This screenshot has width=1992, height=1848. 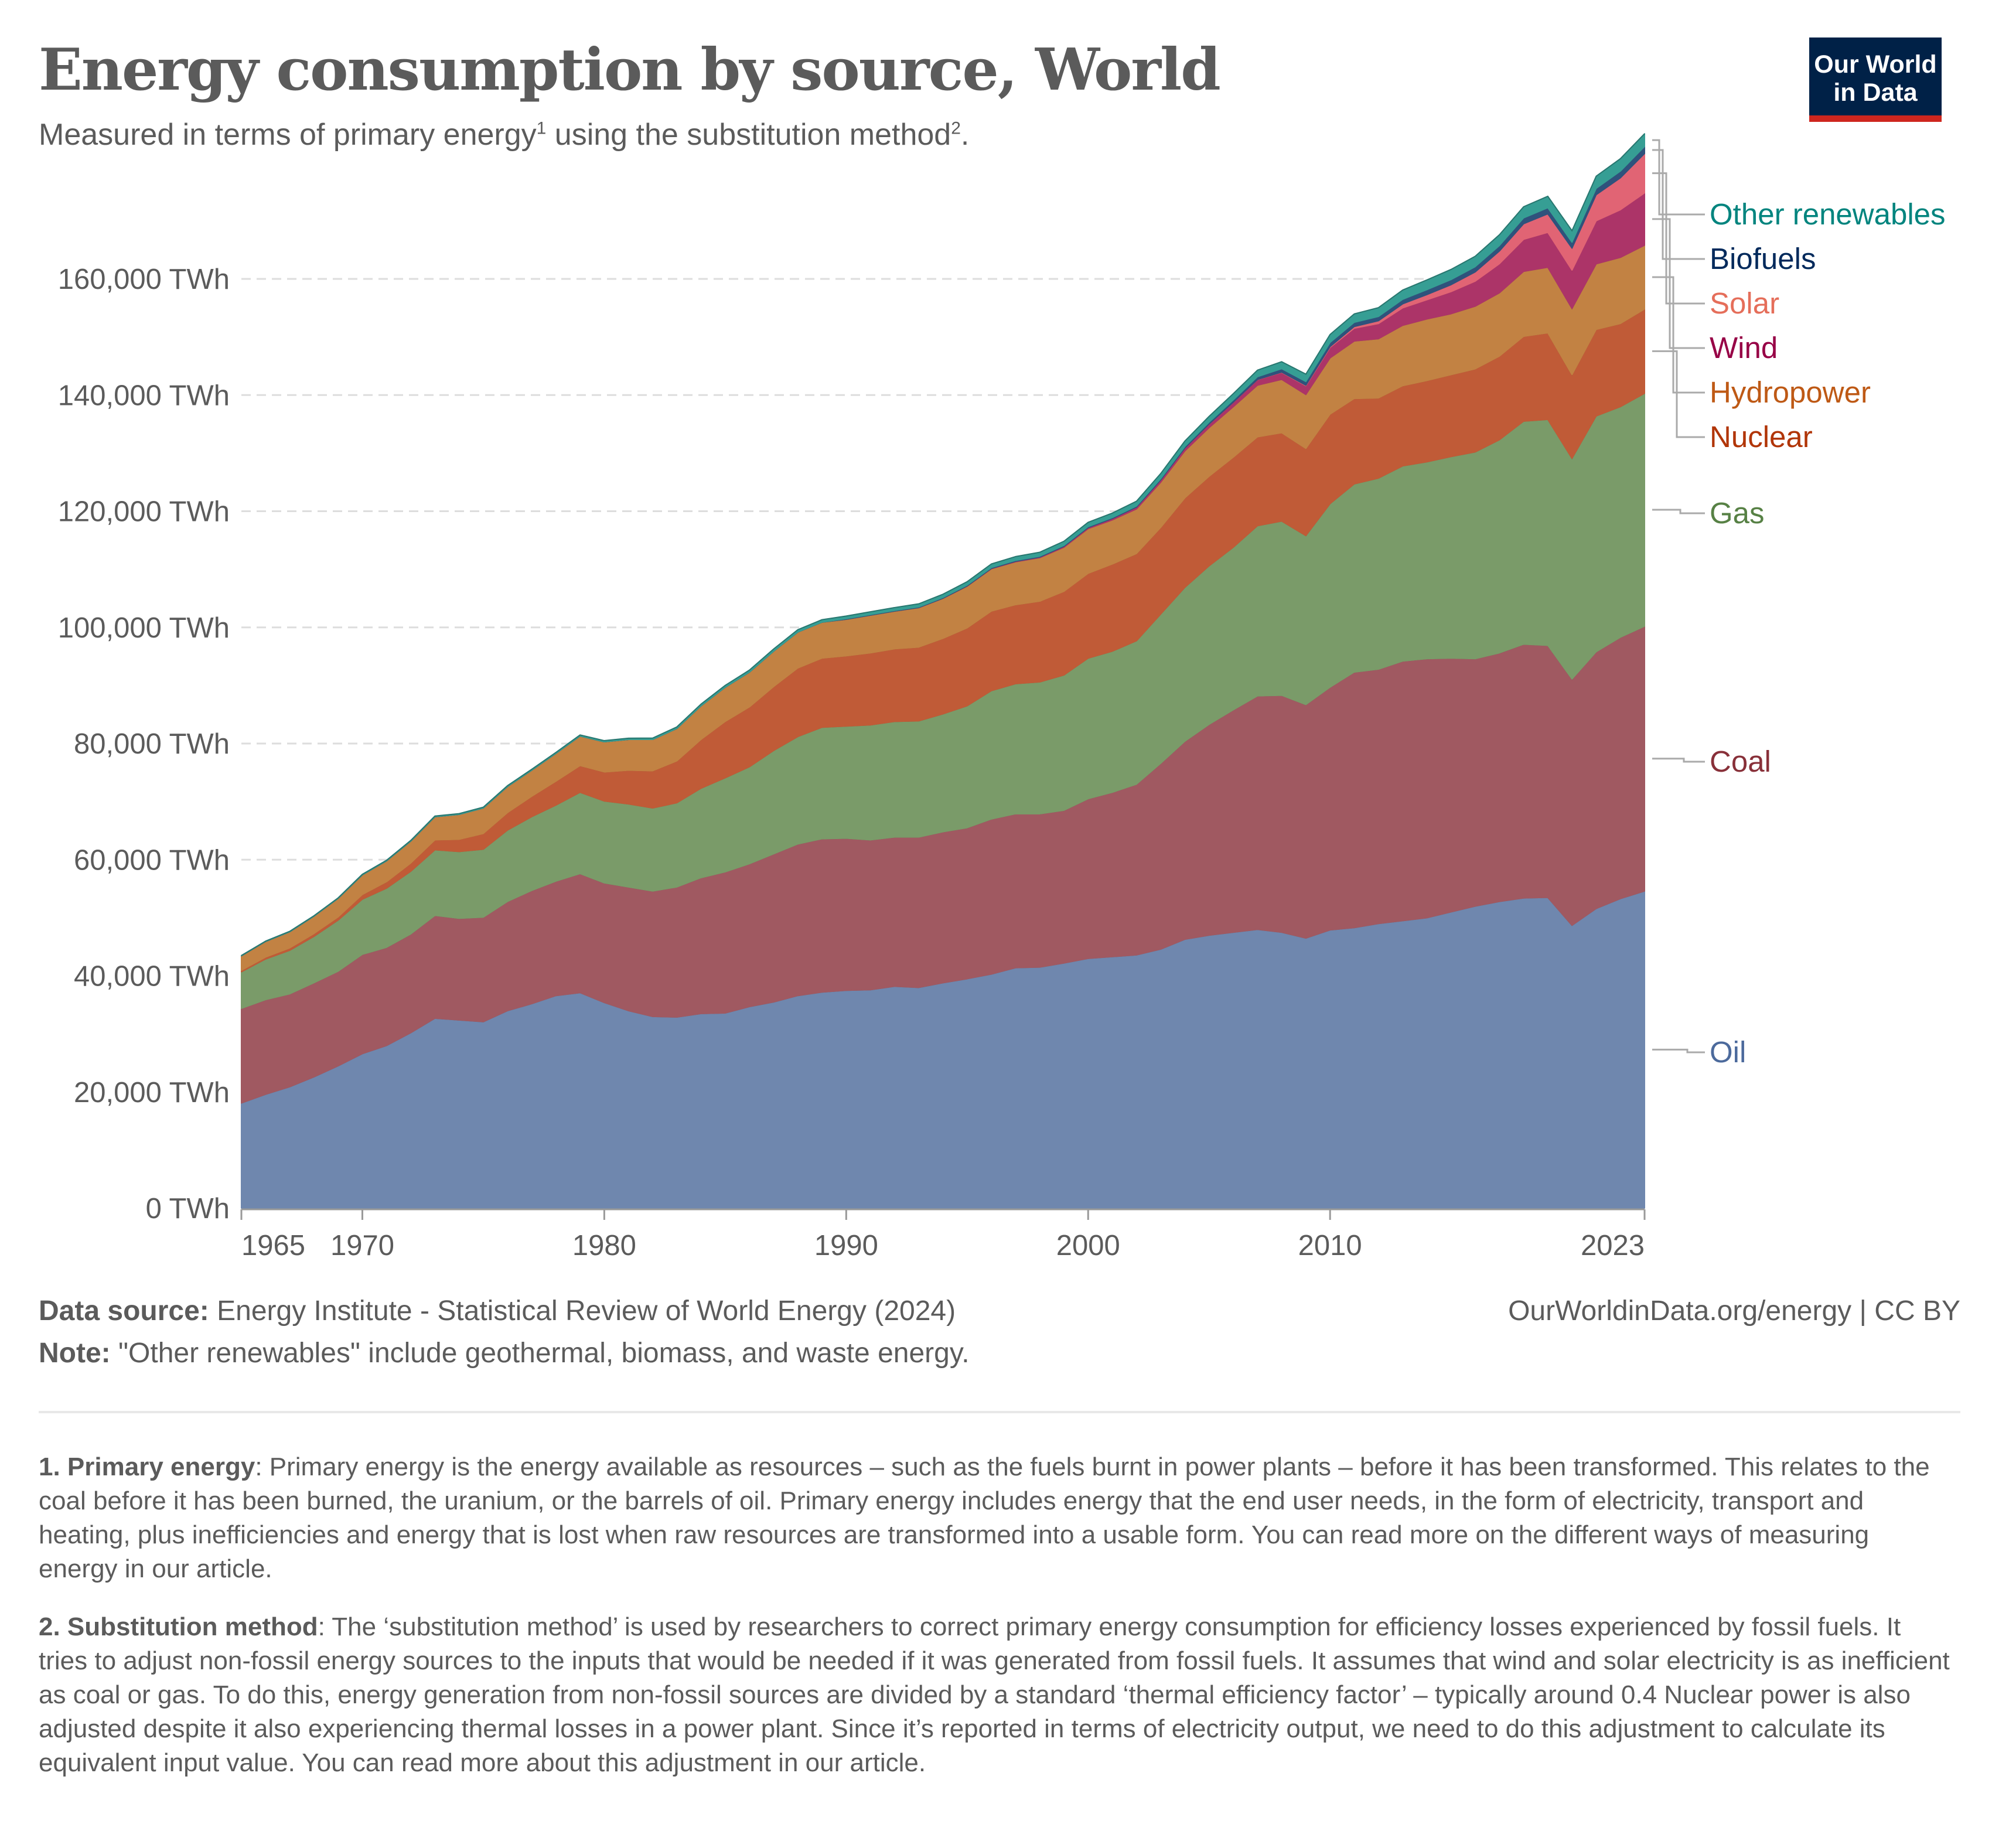 What do you see at coordinates (144, 279) in the screenshot?
I see `y-tick-label: 160,000 TWh` at bounding box center [144, 279].